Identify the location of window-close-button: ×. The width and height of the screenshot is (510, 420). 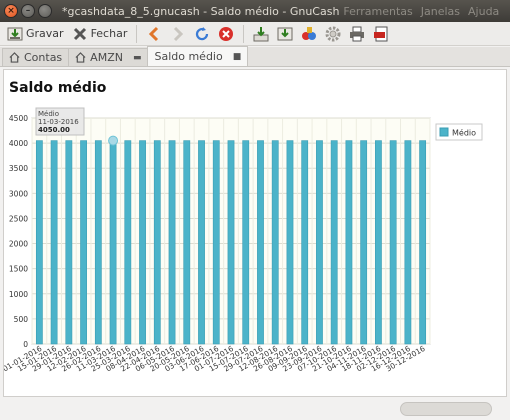
(11, 11).